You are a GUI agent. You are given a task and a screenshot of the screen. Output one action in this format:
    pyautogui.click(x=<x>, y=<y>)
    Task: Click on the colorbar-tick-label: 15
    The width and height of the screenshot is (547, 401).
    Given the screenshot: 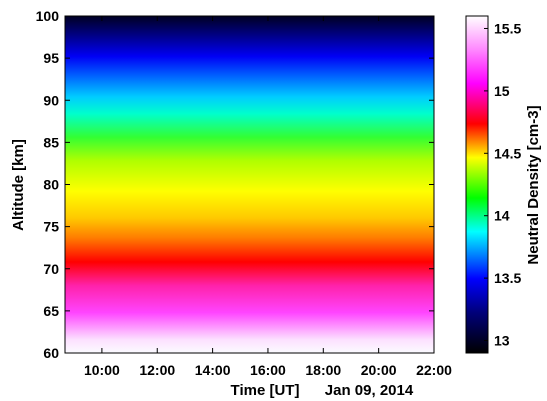 What is the action you would take?
    pyautogui.click(x=502, y=91)
    